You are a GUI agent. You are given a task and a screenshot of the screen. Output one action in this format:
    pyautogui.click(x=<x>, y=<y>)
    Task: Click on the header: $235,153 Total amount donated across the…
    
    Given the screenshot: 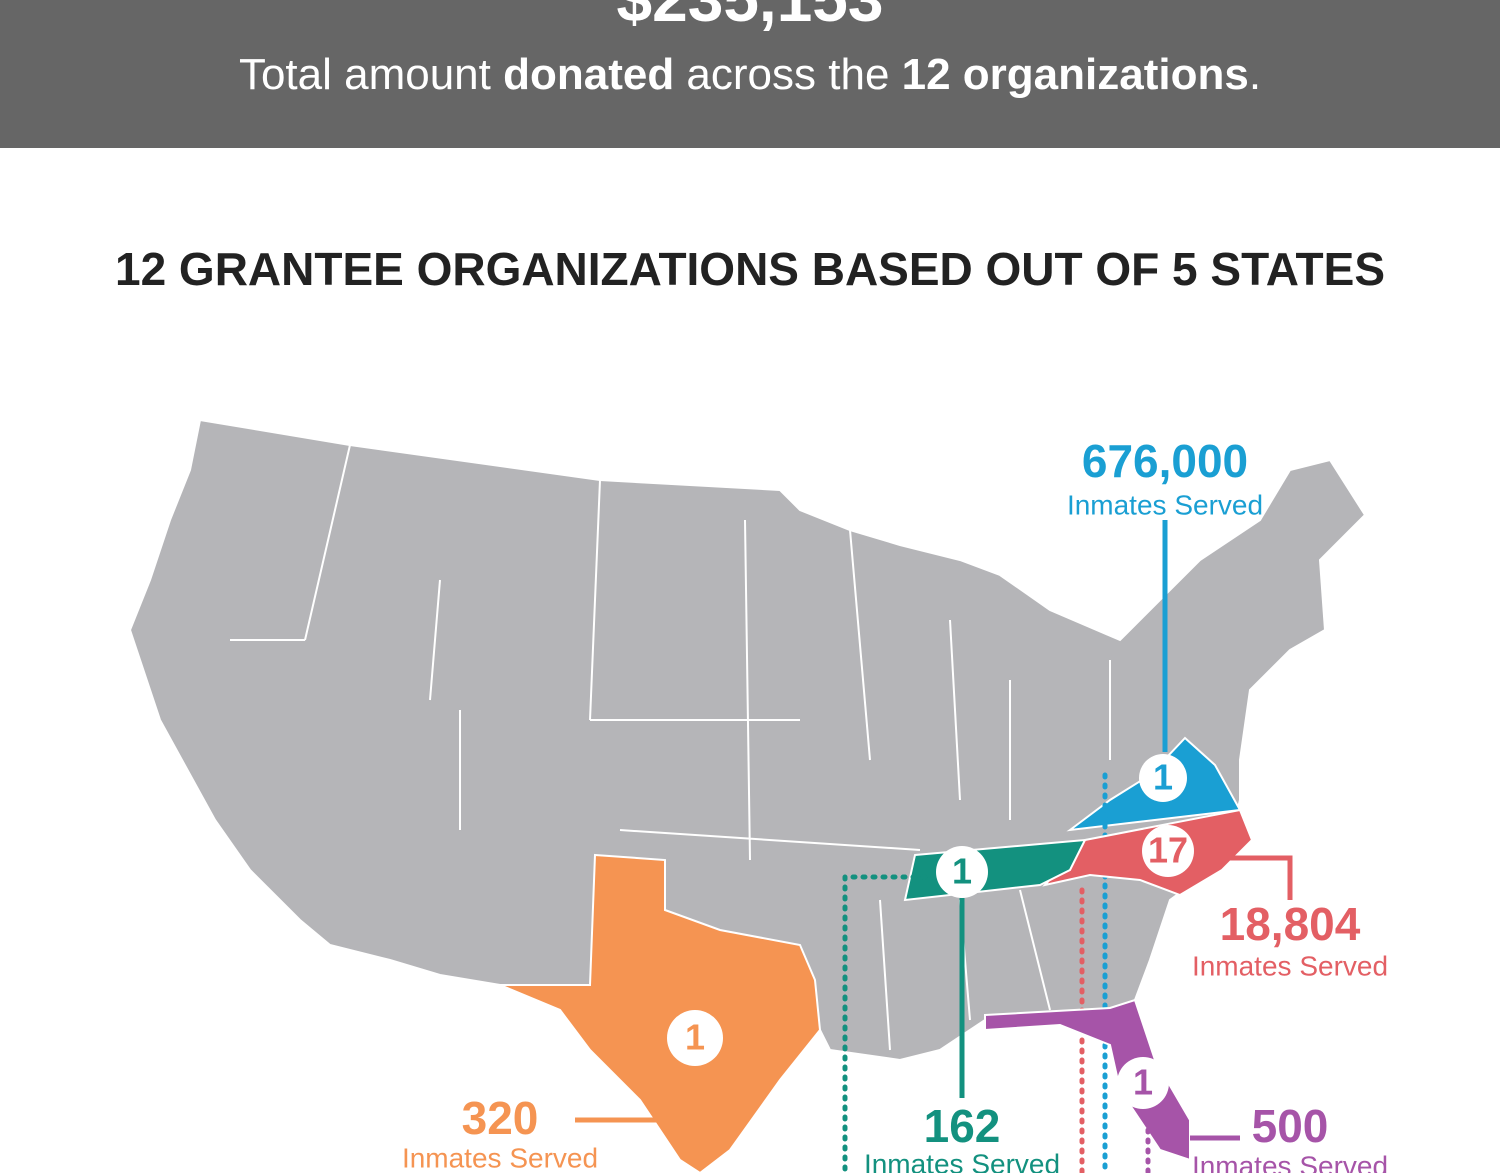 What is the action you would take?
    pyautogui.click(x=750, y=74)
    